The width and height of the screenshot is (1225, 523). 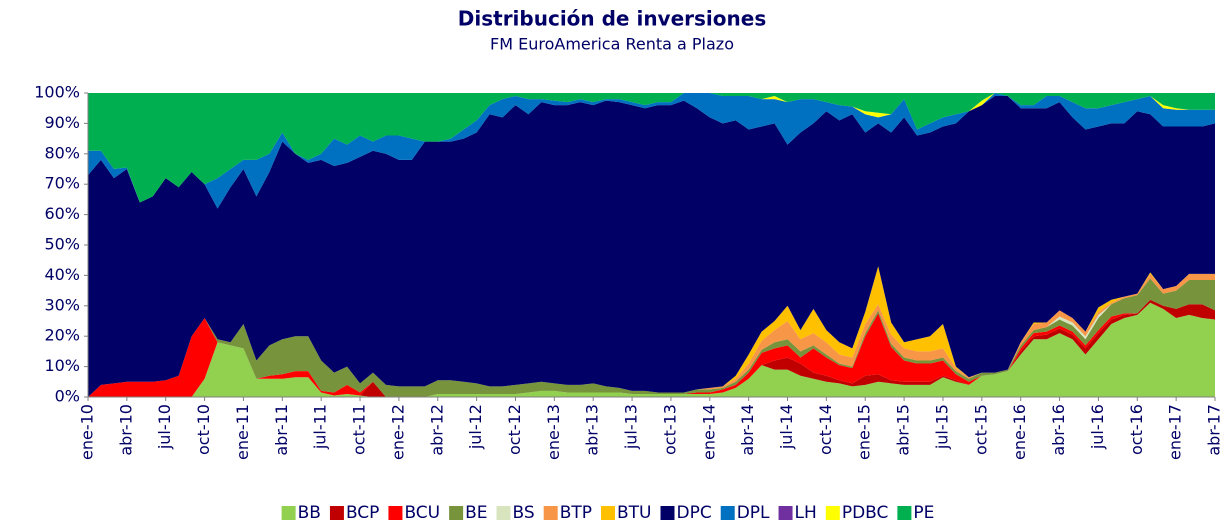 I want to click on x-tick-label: ene-16, so click(x=1019, y=432).